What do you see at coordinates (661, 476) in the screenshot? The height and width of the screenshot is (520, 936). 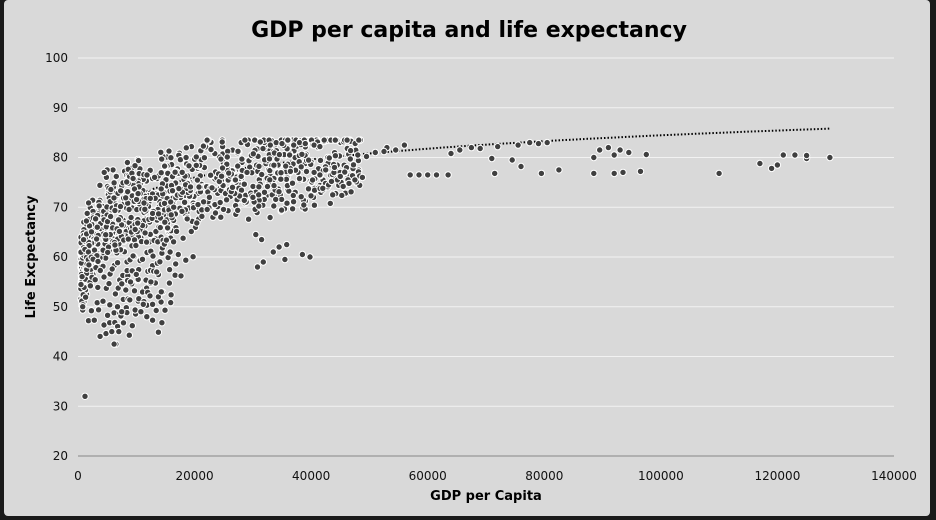 I see `x-tick-label: 100000` at bounding box center [661, 476].